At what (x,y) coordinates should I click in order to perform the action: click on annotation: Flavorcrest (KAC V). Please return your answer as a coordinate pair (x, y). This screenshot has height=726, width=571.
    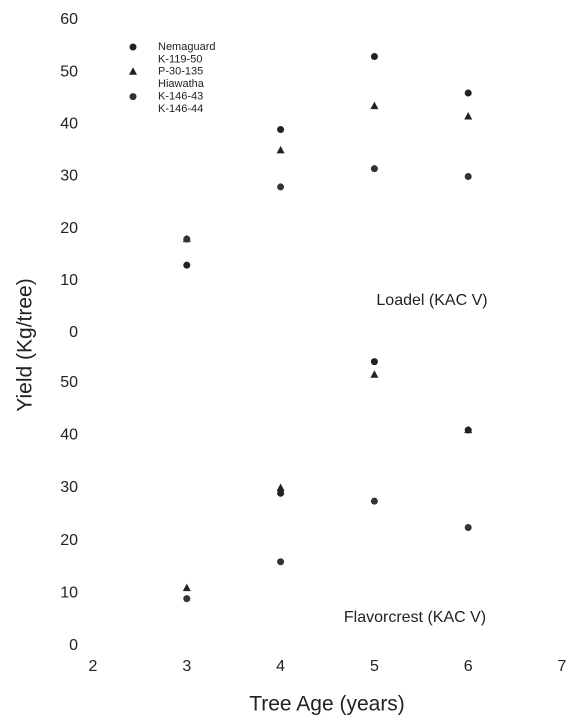
    Looking at the image, I should click on (415, 617).